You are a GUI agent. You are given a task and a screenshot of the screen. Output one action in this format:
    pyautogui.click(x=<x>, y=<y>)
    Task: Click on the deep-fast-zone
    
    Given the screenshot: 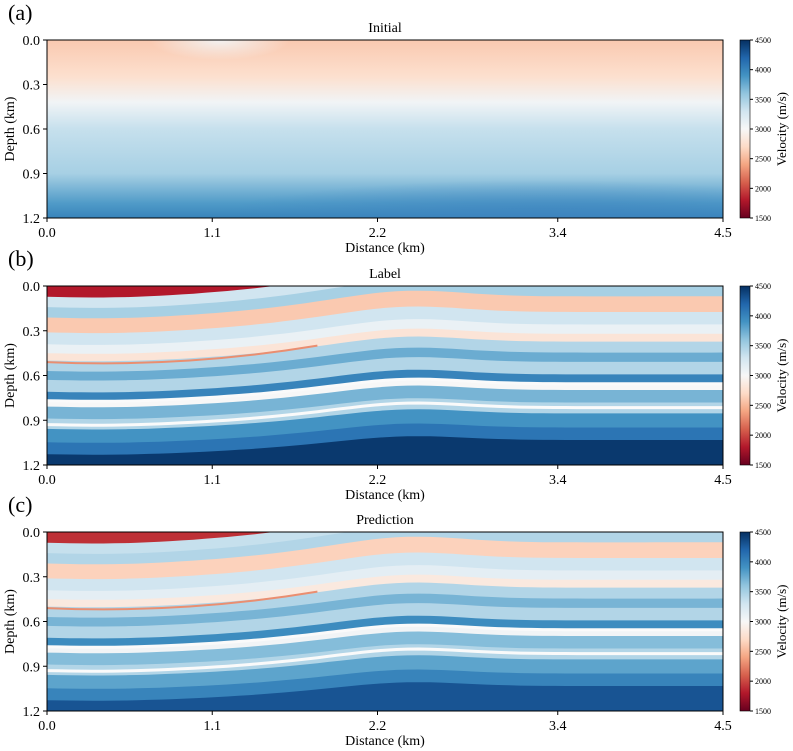 What is the action you would take?
    pyautogui.click(x=467, y=199)
    